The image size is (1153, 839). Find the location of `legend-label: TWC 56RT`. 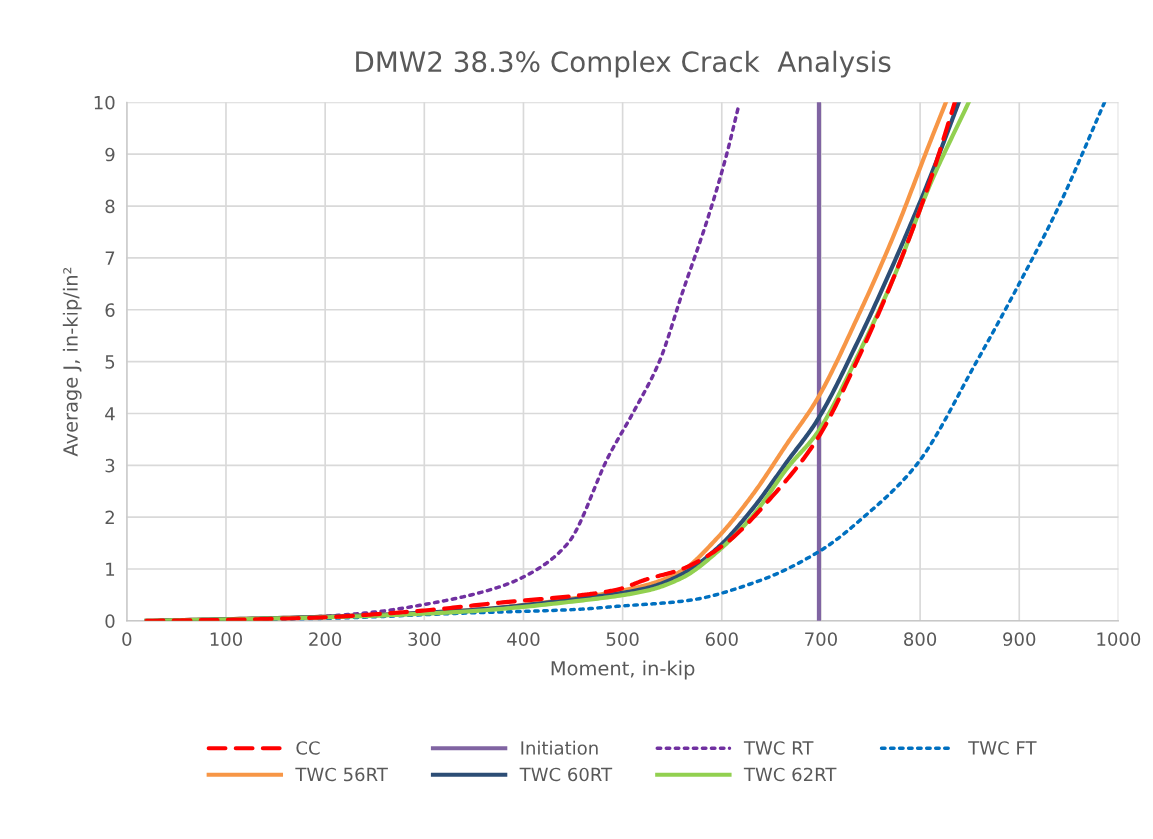

legend-label: TWC 56RT is located at coordinates (341, 774).